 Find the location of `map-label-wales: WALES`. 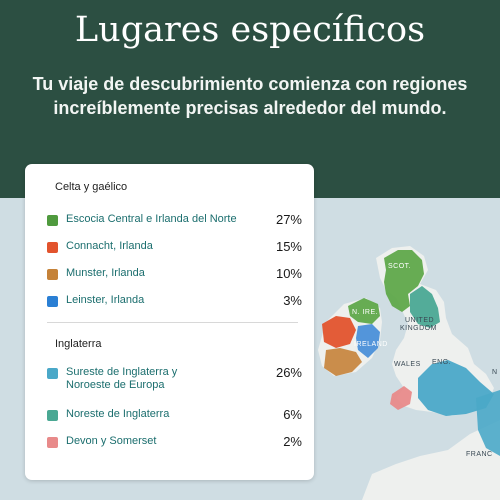

map-label-wales: WALES is located at coordinates (407, 364).